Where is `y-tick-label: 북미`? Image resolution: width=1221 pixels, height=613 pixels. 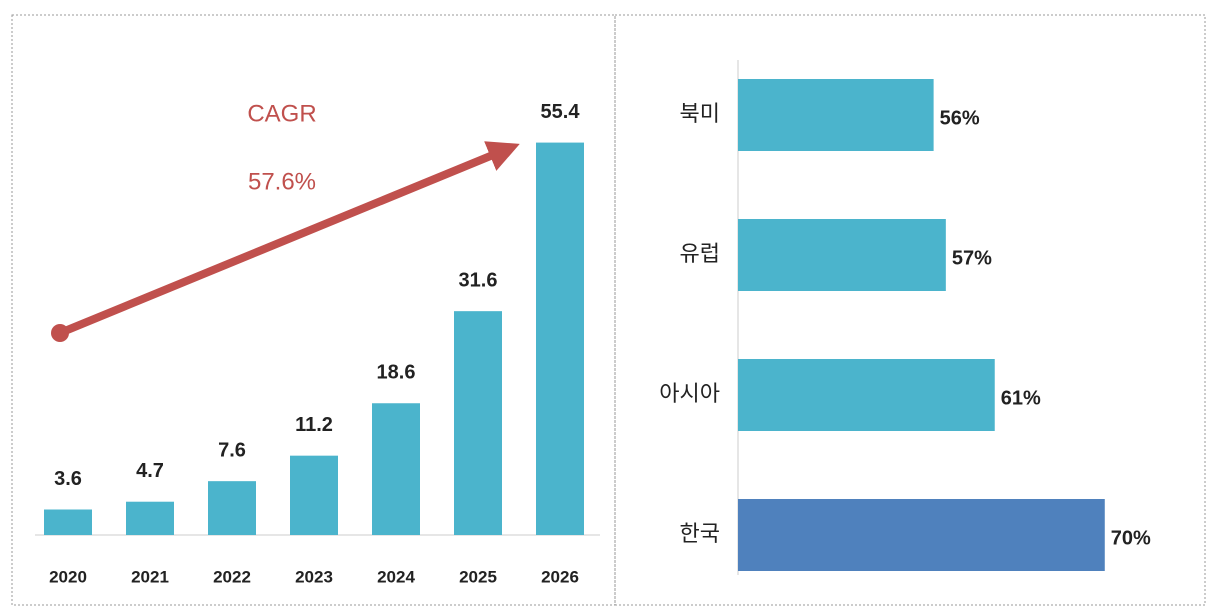
y-tick-label: 북미 is located at coordinates (700, 113).